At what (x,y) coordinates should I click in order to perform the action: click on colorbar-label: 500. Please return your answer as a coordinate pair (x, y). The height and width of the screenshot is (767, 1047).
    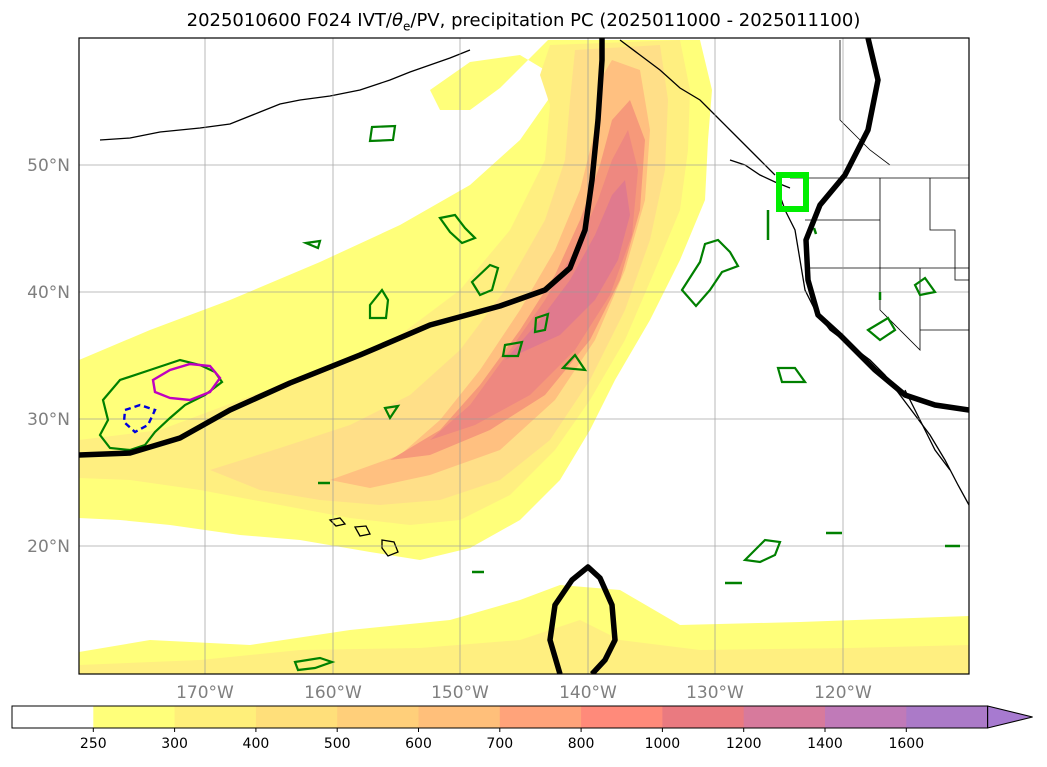
    Looking at the image, I should click on (337, 744).